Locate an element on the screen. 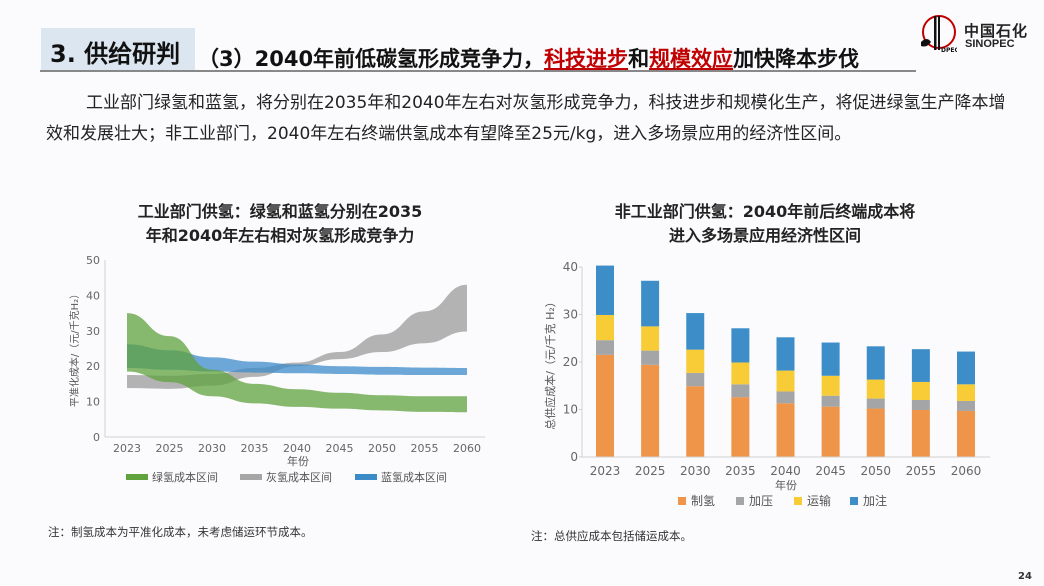  headline-emphasis: 规模效应 is located at coordinates (691, 59).